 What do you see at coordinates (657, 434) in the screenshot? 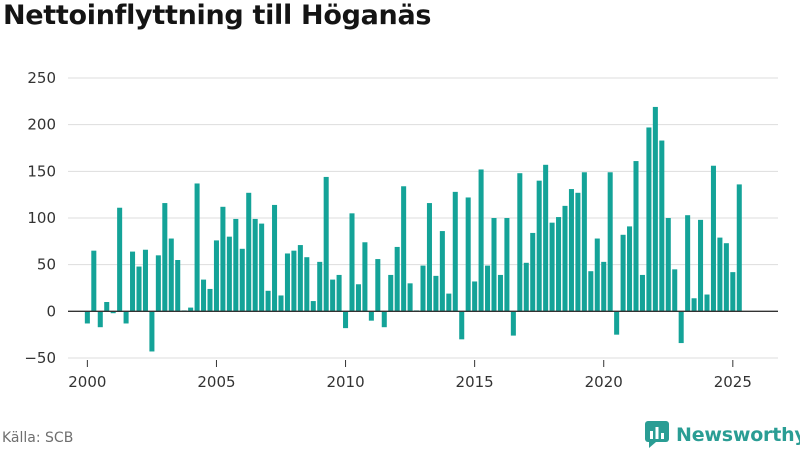
I see `newsworthy-logo-icon` at bounding box center [657, 434].